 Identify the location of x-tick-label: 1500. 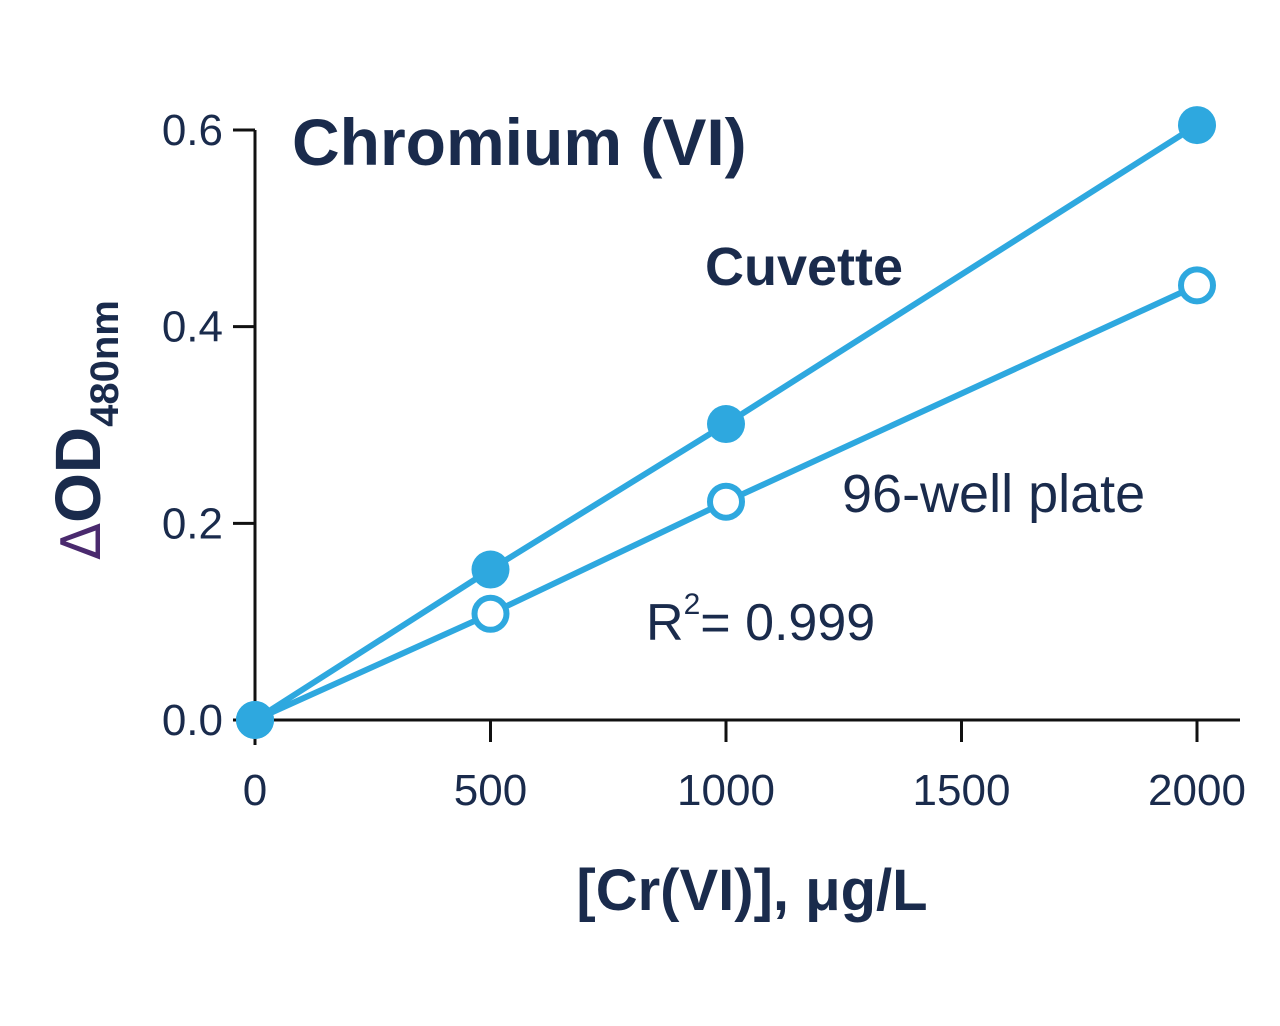
(962, 790).